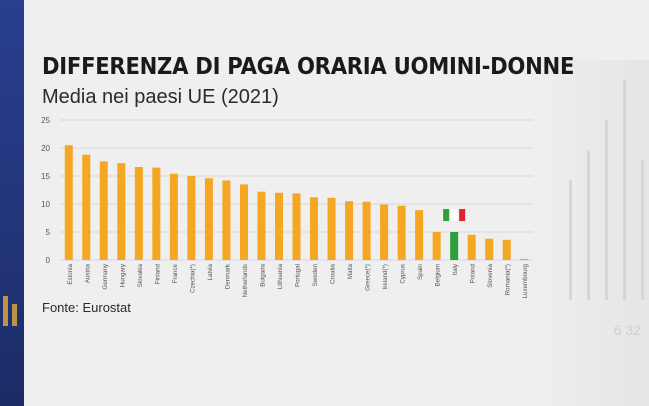 The width and height of the screenshot is (649, 406). I want to click on source-note: Fonte: Eurostat, so click(86, 307).